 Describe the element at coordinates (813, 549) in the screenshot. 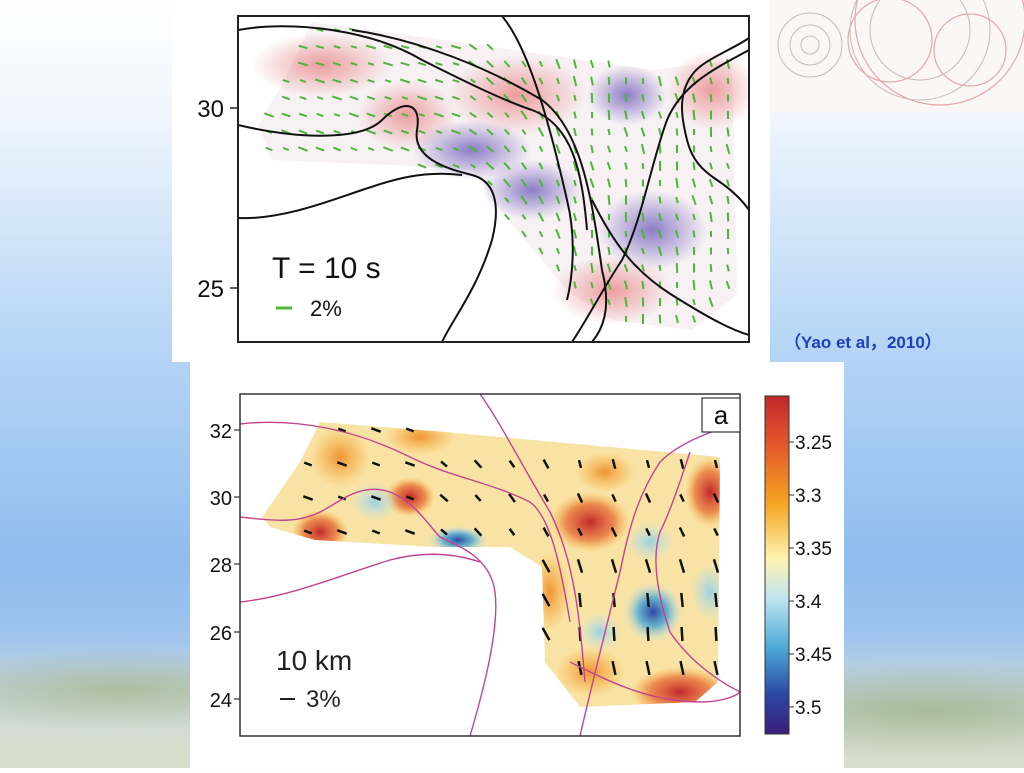

I see `colorbar-tick-label: 3.35` at that location.